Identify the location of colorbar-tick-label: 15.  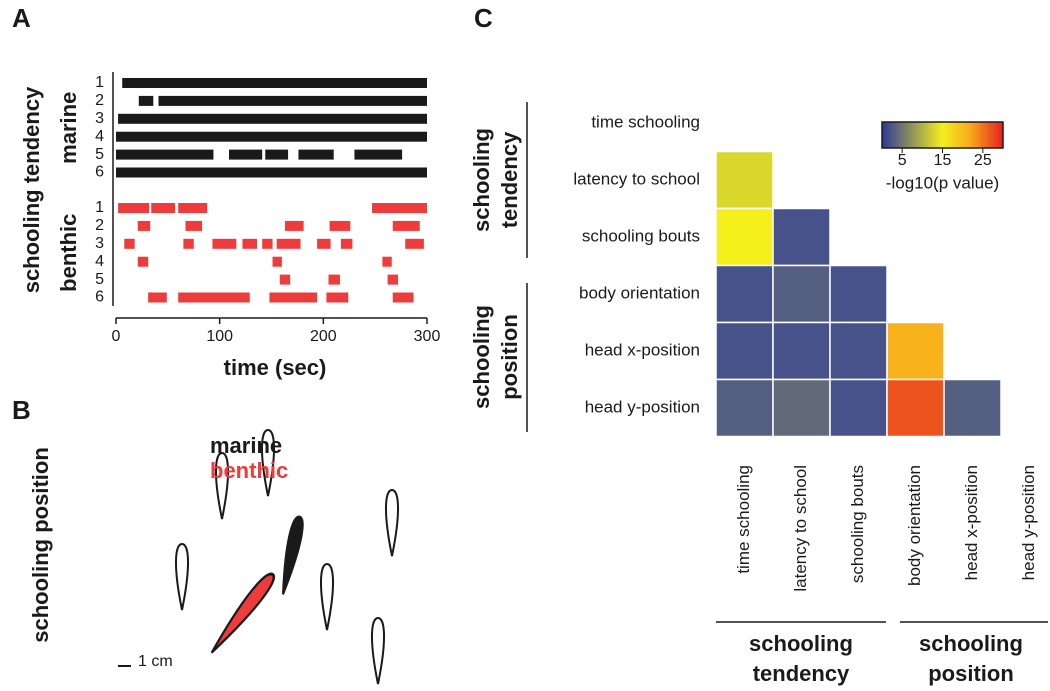
(943, 160).